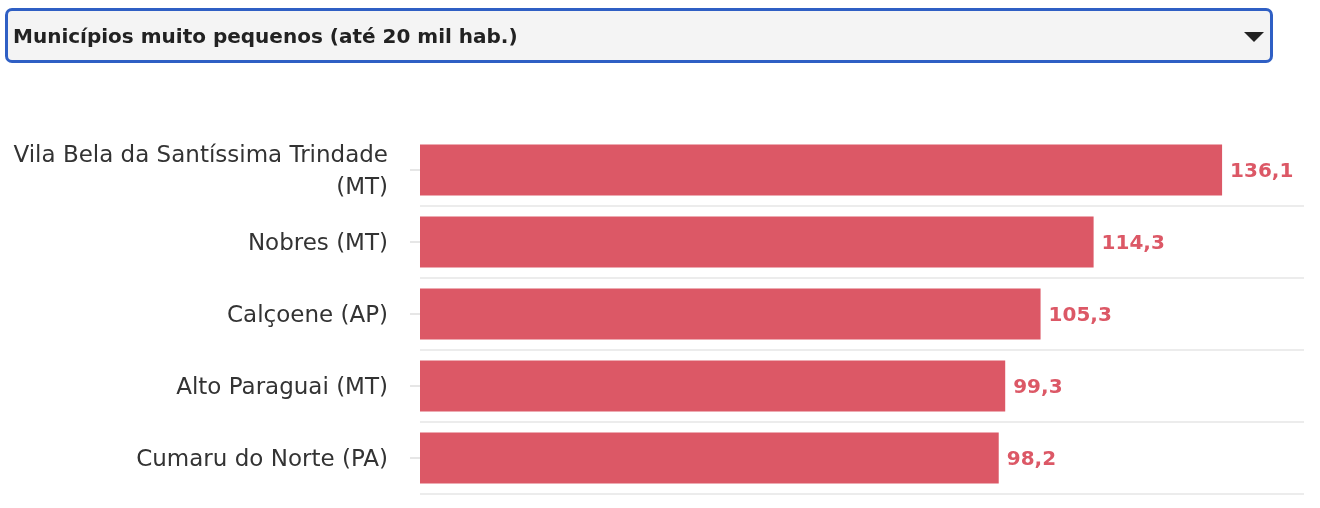 The width and height of the screenshot is (1320, 508). I want to click on y-tick-label: Cumaru do Norte (PA), so click(262, 458).